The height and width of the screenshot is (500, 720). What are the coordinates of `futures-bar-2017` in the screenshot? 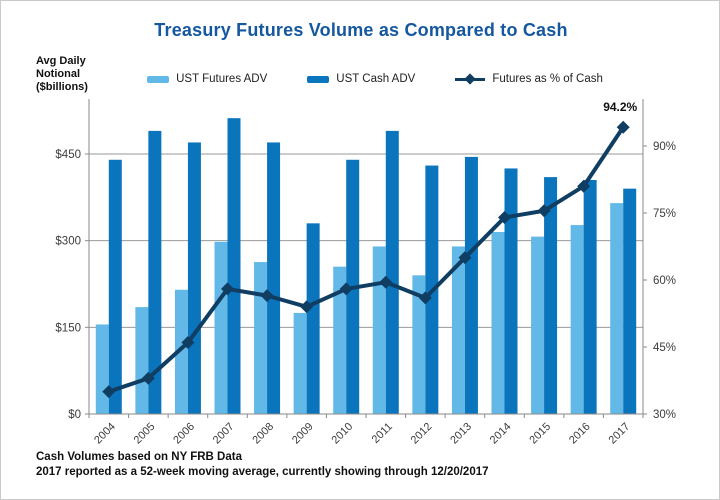 It's located at (617, 308).